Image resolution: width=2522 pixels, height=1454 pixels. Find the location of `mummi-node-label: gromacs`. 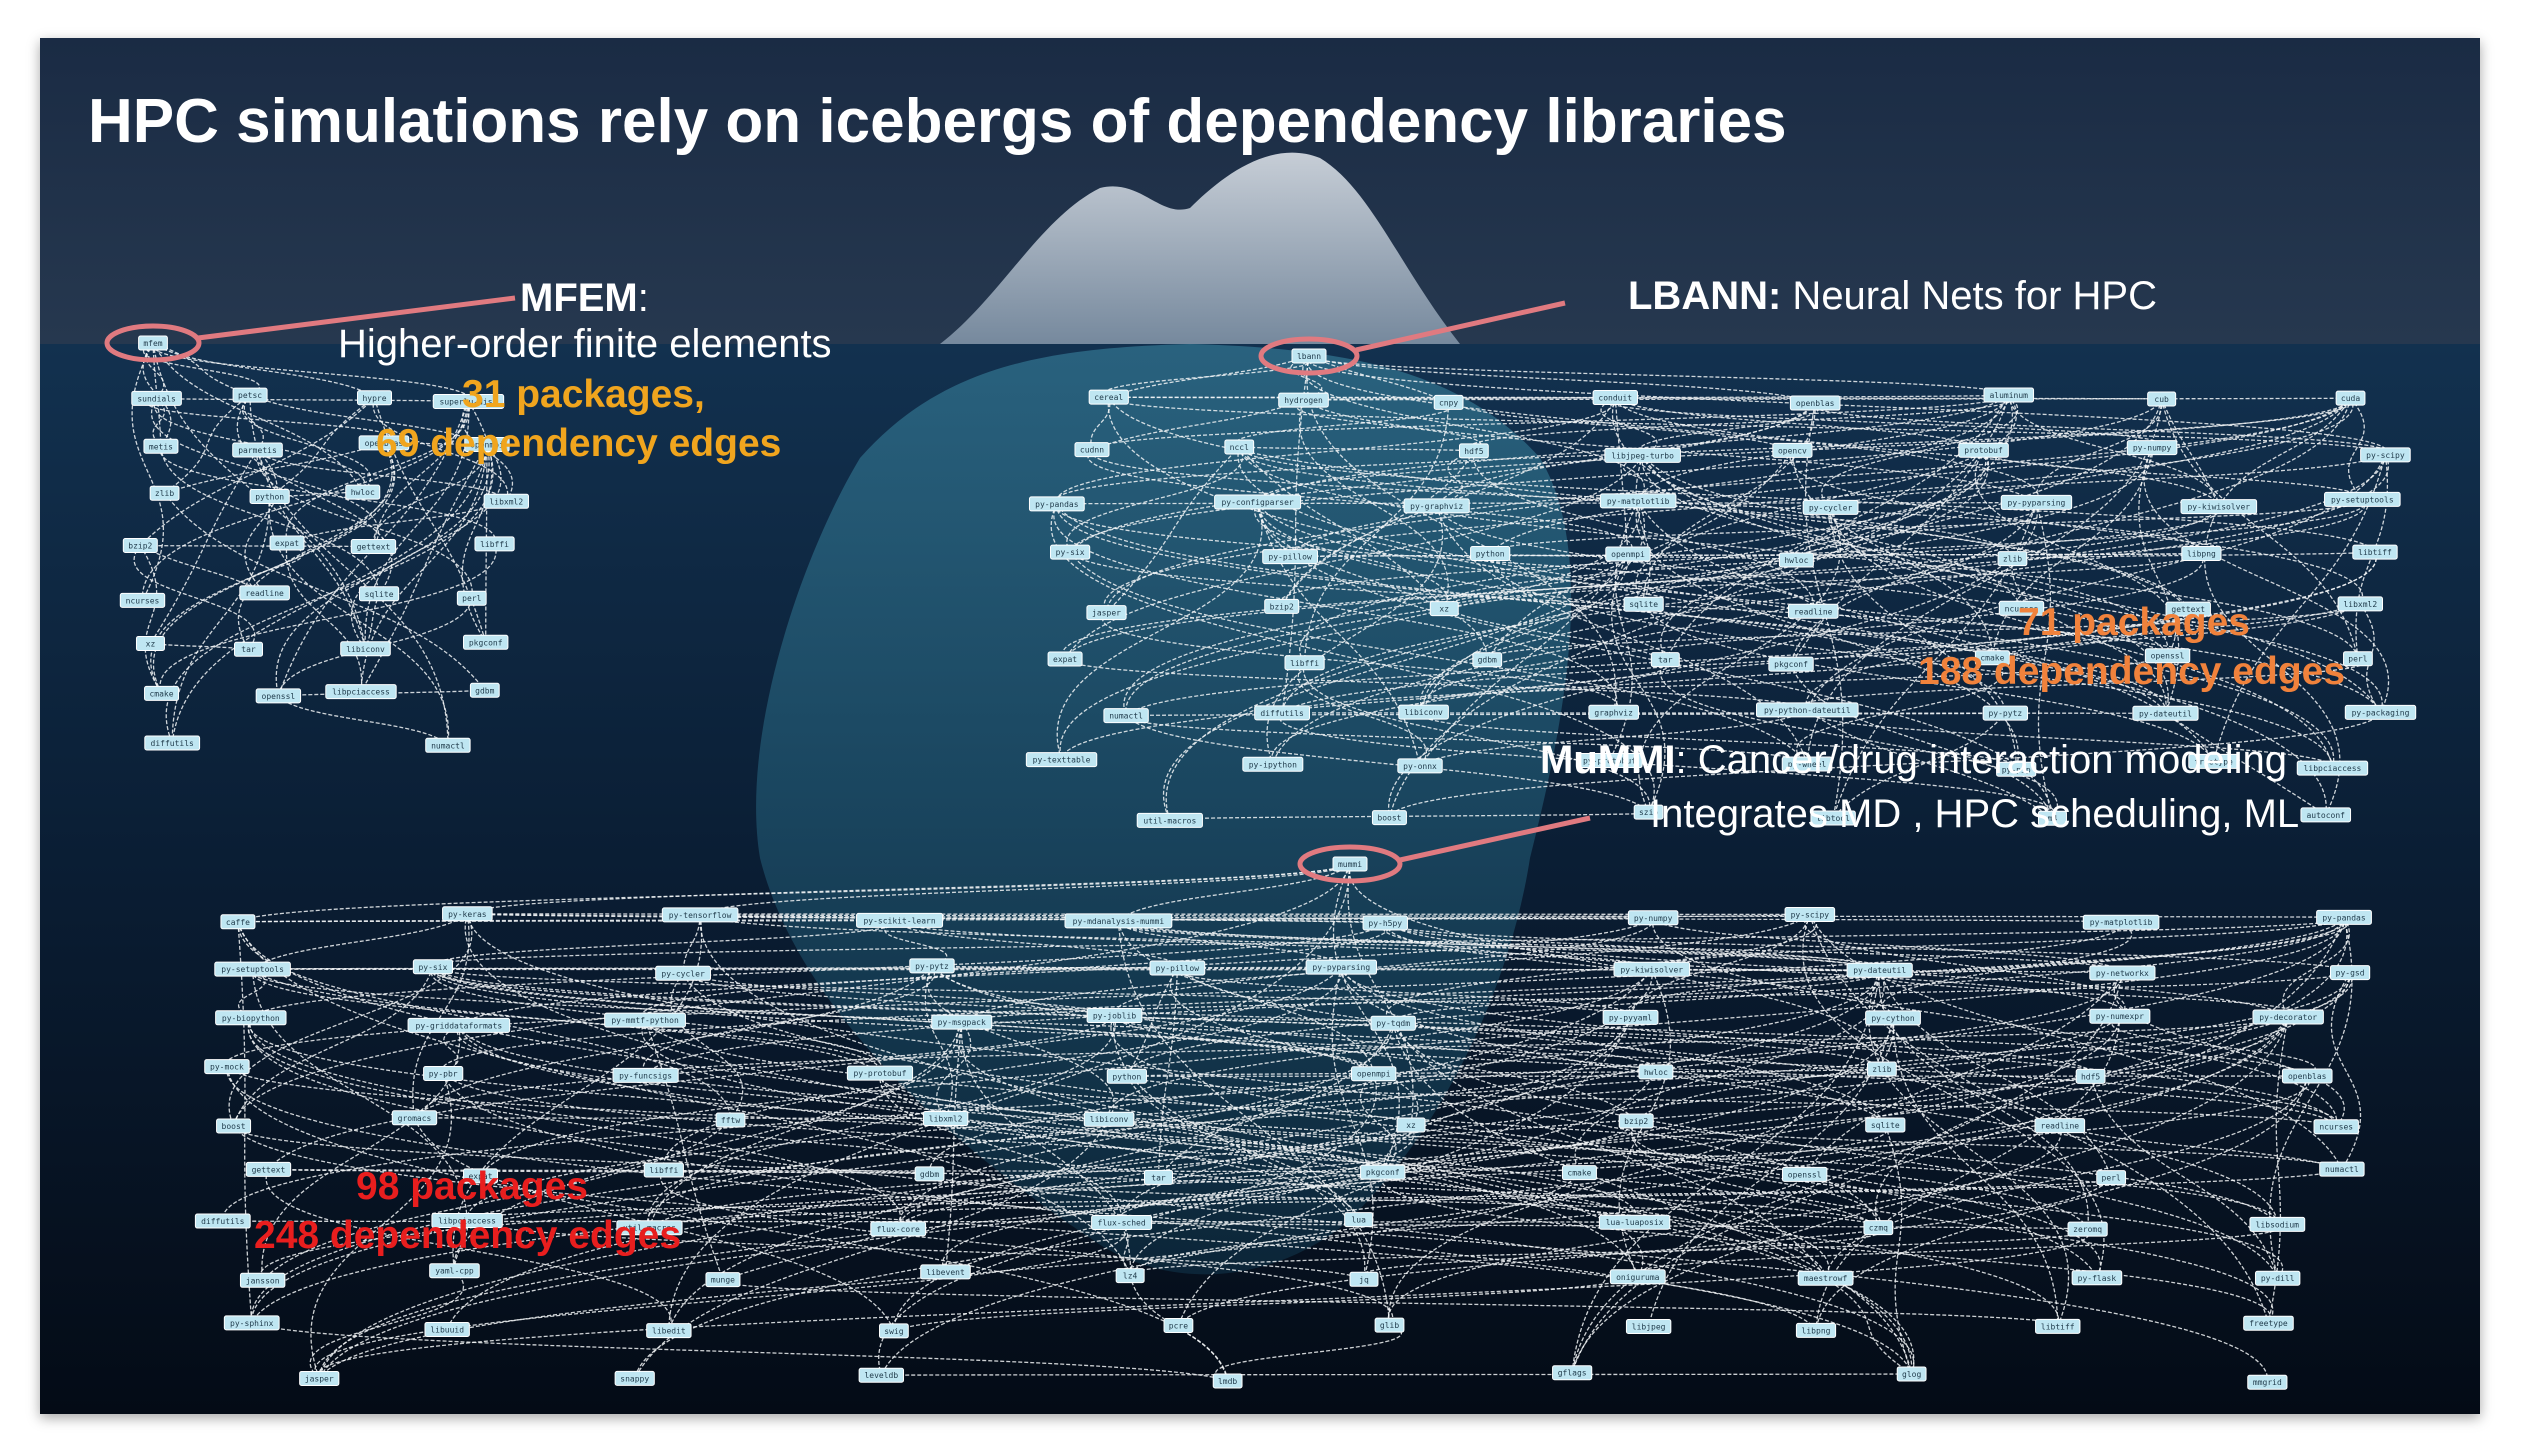

mummi-node-label: gromacs is located at coordinates (415, 1118).